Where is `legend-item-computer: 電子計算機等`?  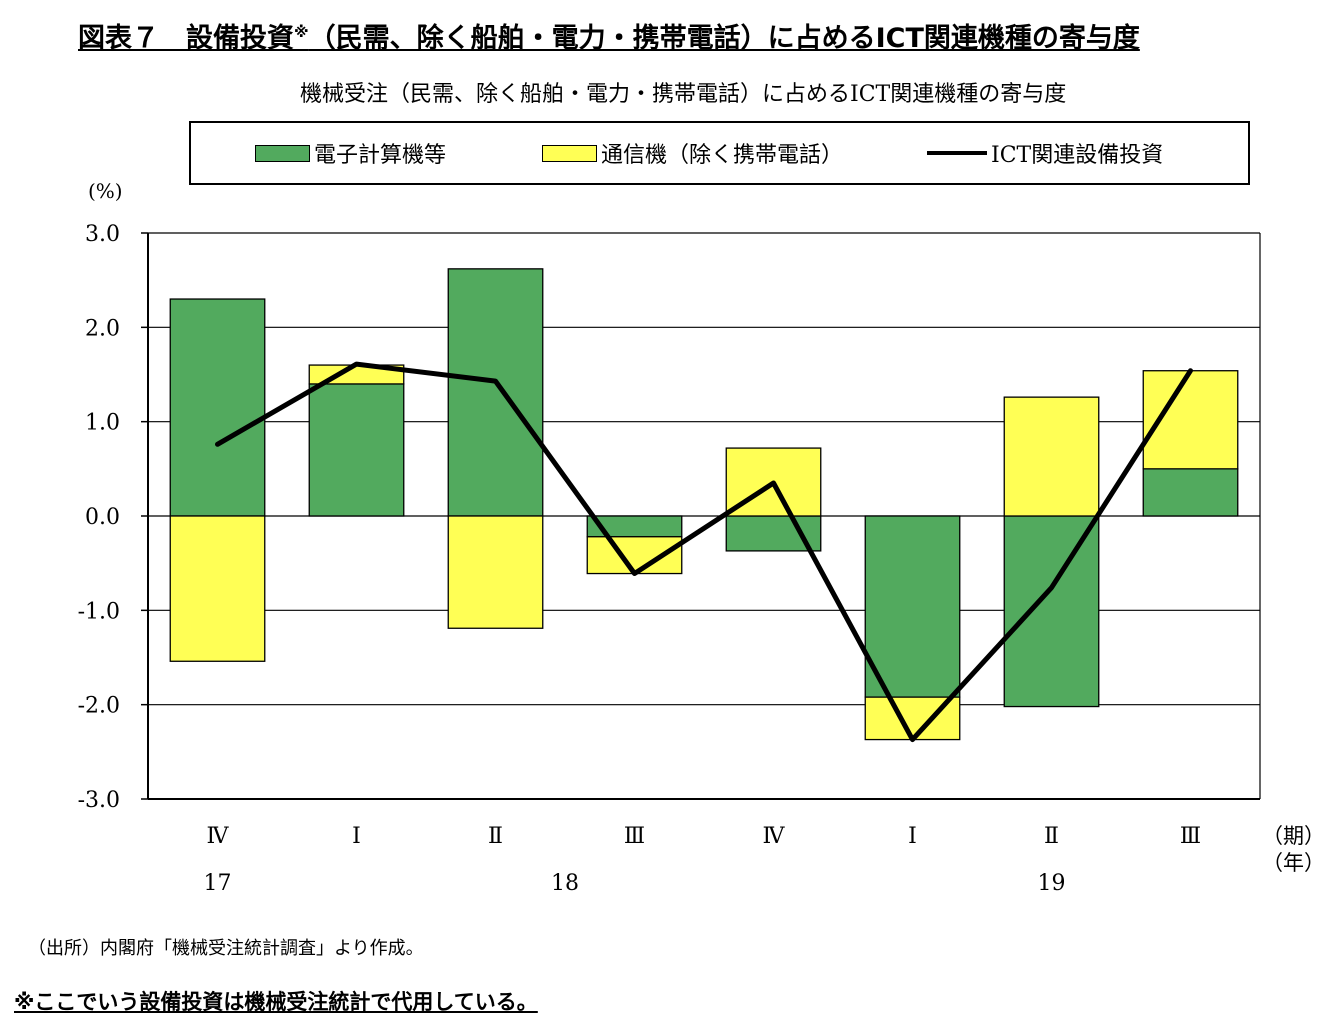 legend-item-computer: 電子計算機等 is located at coordinates (351, 153).